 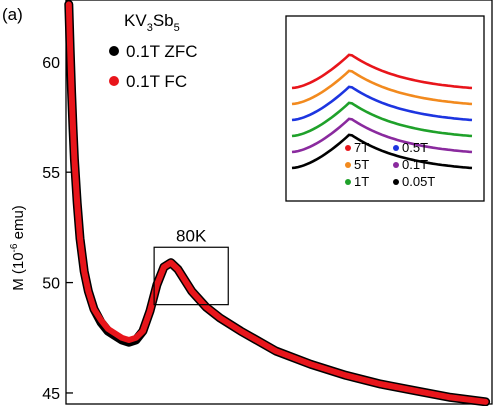 What do you see at coordinates (135, 20) in the screenshot?
I see `legend-title-base: KV` at bounding box center [135, 20].